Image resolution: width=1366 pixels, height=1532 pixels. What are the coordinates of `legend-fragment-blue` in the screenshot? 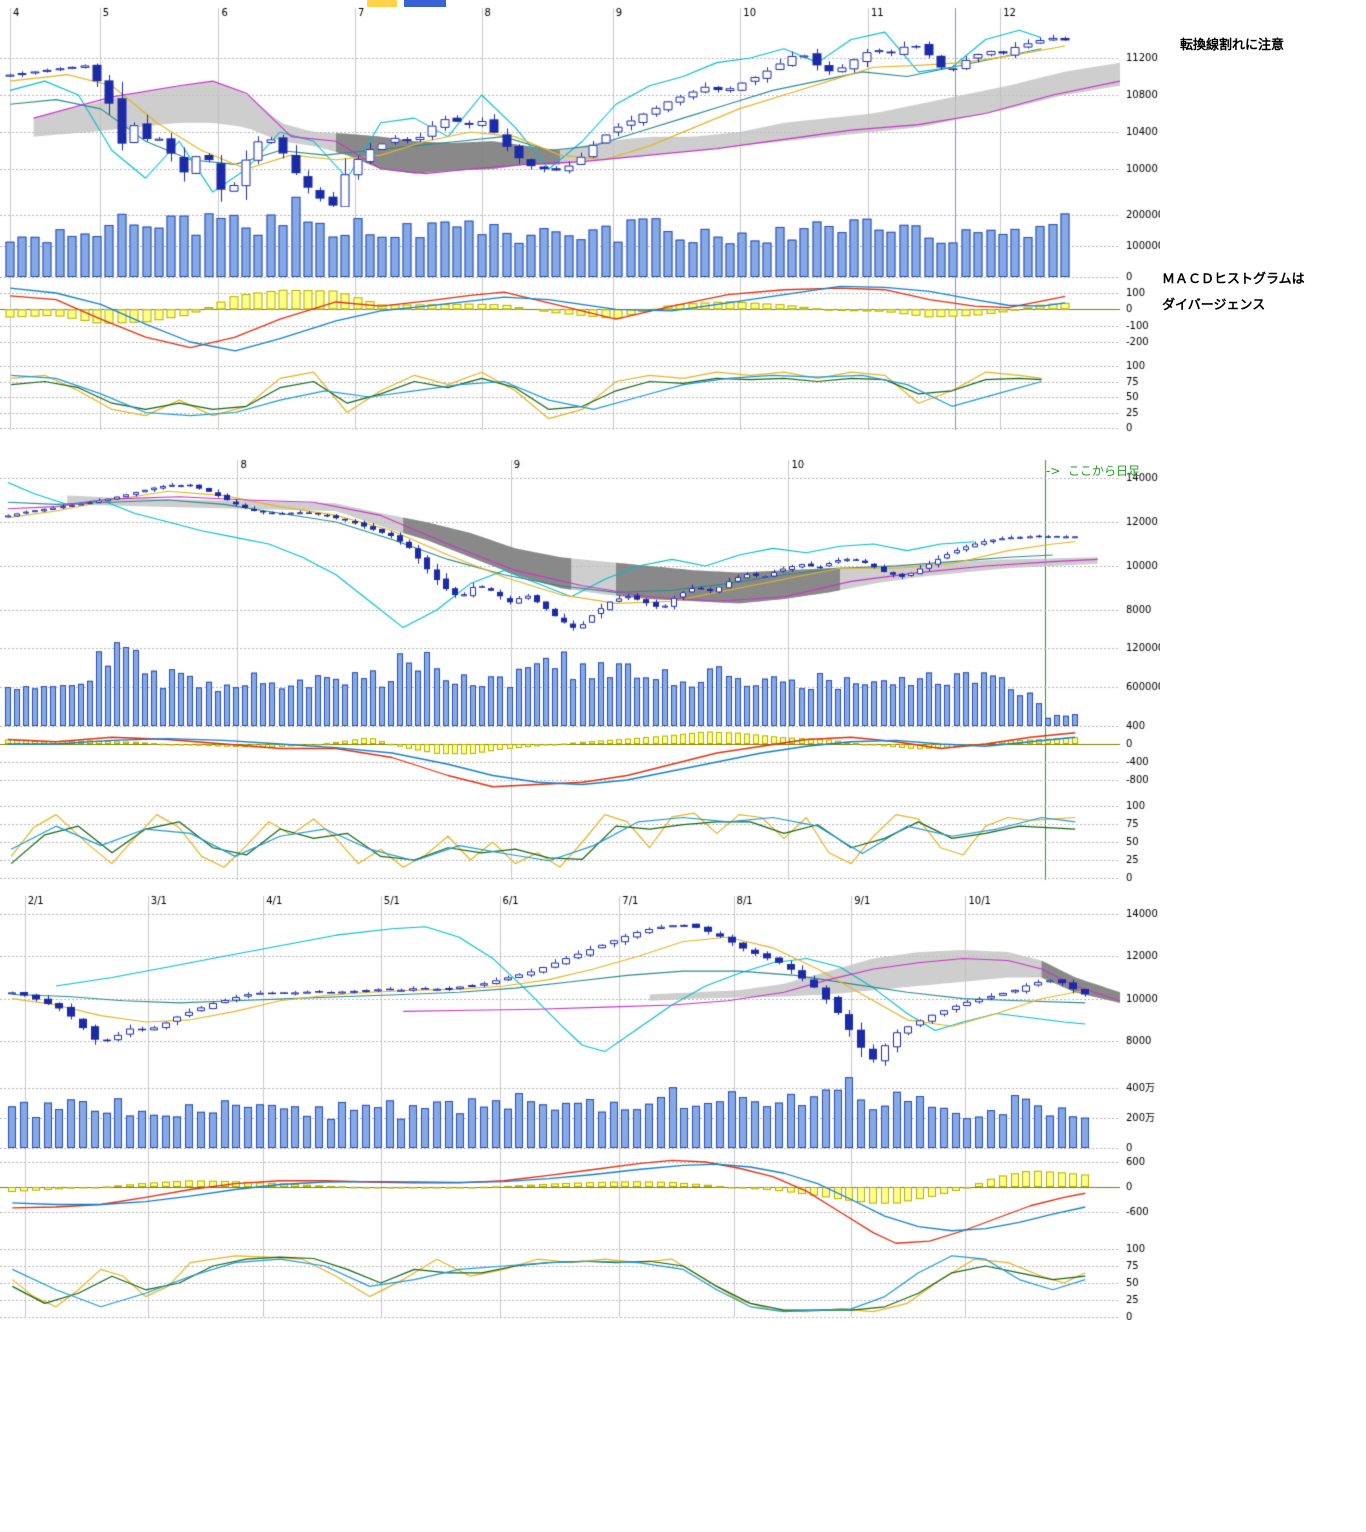 It's located at (425, 3).